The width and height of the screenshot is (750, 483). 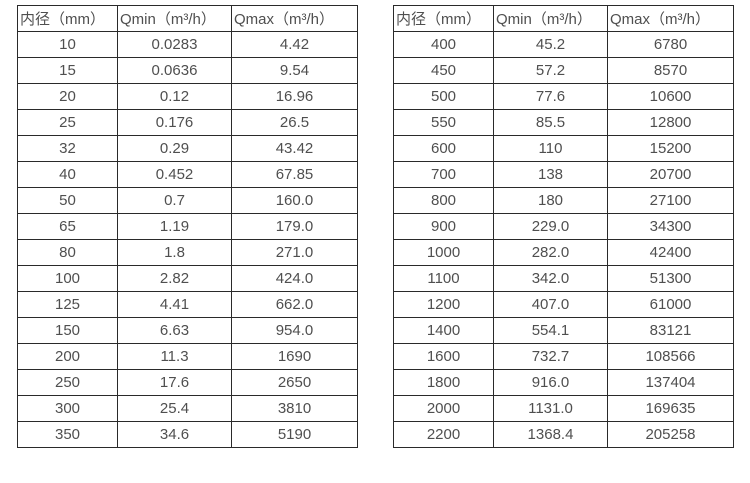 I want to click on table-cell: 5190, so click(x=294, y=434).